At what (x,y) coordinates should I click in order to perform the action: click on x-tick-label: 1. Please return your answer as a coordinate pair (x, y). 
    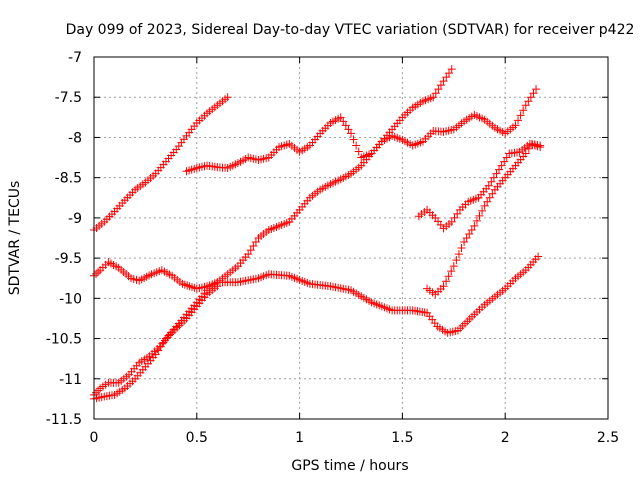
    Looking at the image, I should click on (299, 438).